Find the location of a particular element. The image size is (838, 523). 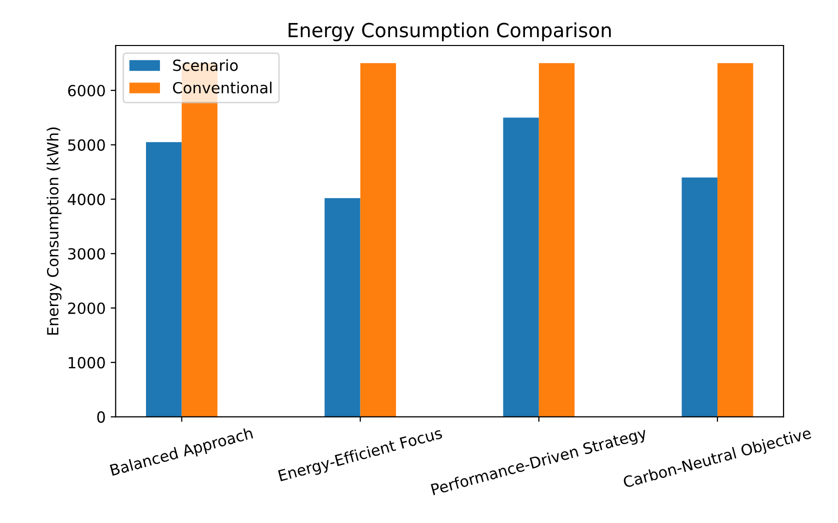

chart-title: Energy Consumption Comparison is located at coordinates (449, 32).